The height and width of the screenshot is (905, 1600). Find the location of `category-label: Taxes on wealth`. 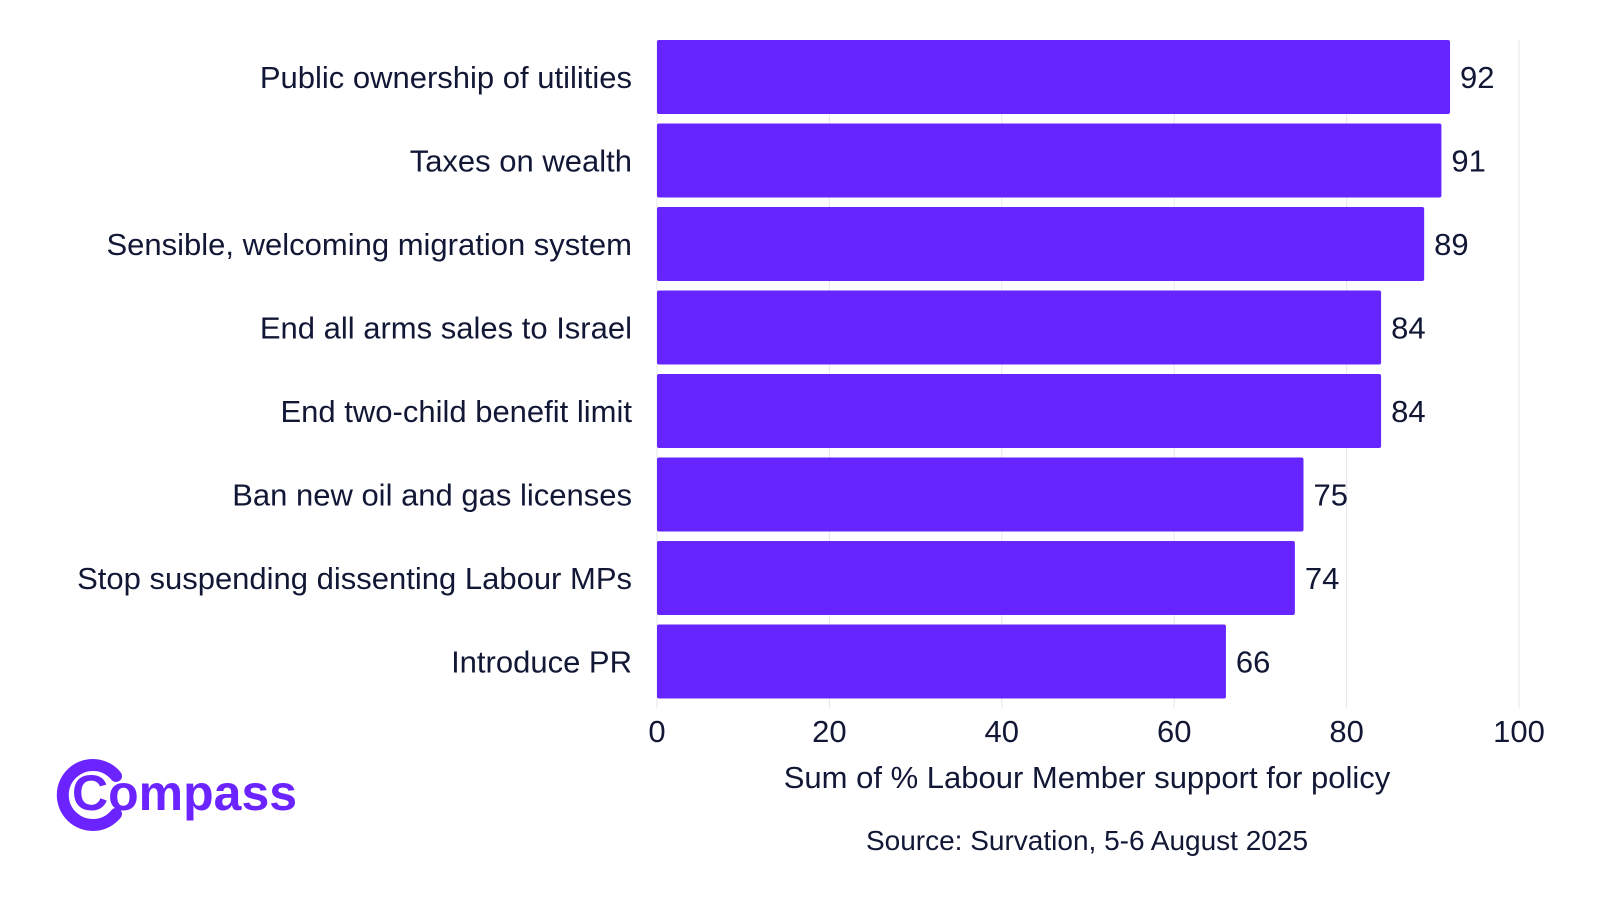

category-label: Taxes on wealth is located at coordinates (521, 161).